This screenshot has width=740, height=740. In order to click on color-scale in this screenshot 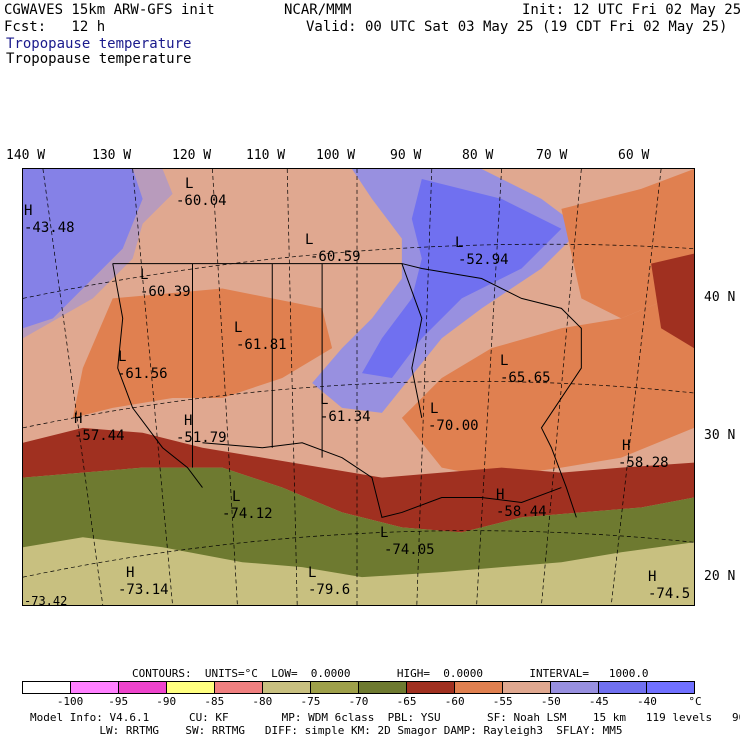, I will do `click(358, 687)`.